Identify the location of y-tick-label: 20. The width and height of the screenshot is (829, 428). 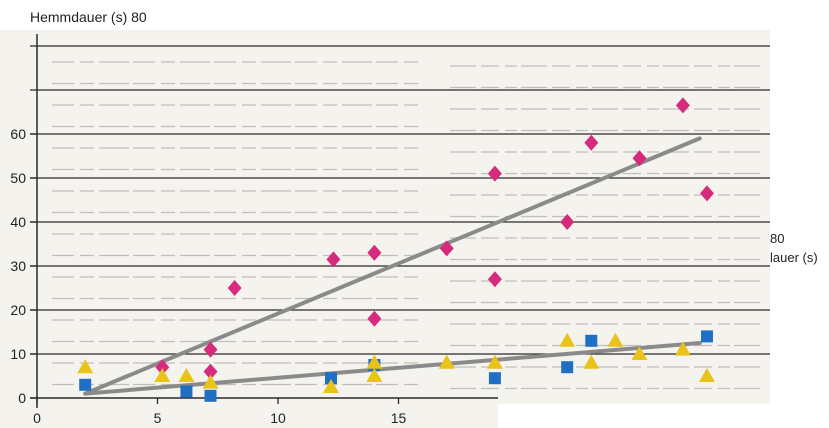
(18, 310).